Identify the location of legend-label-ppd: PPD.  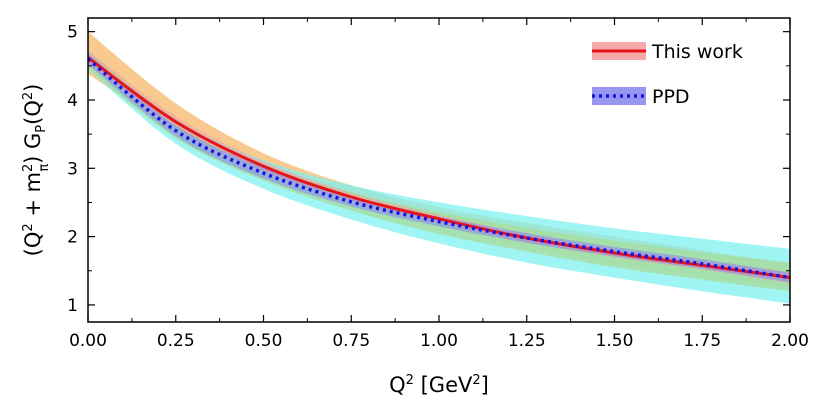
(671, 97).